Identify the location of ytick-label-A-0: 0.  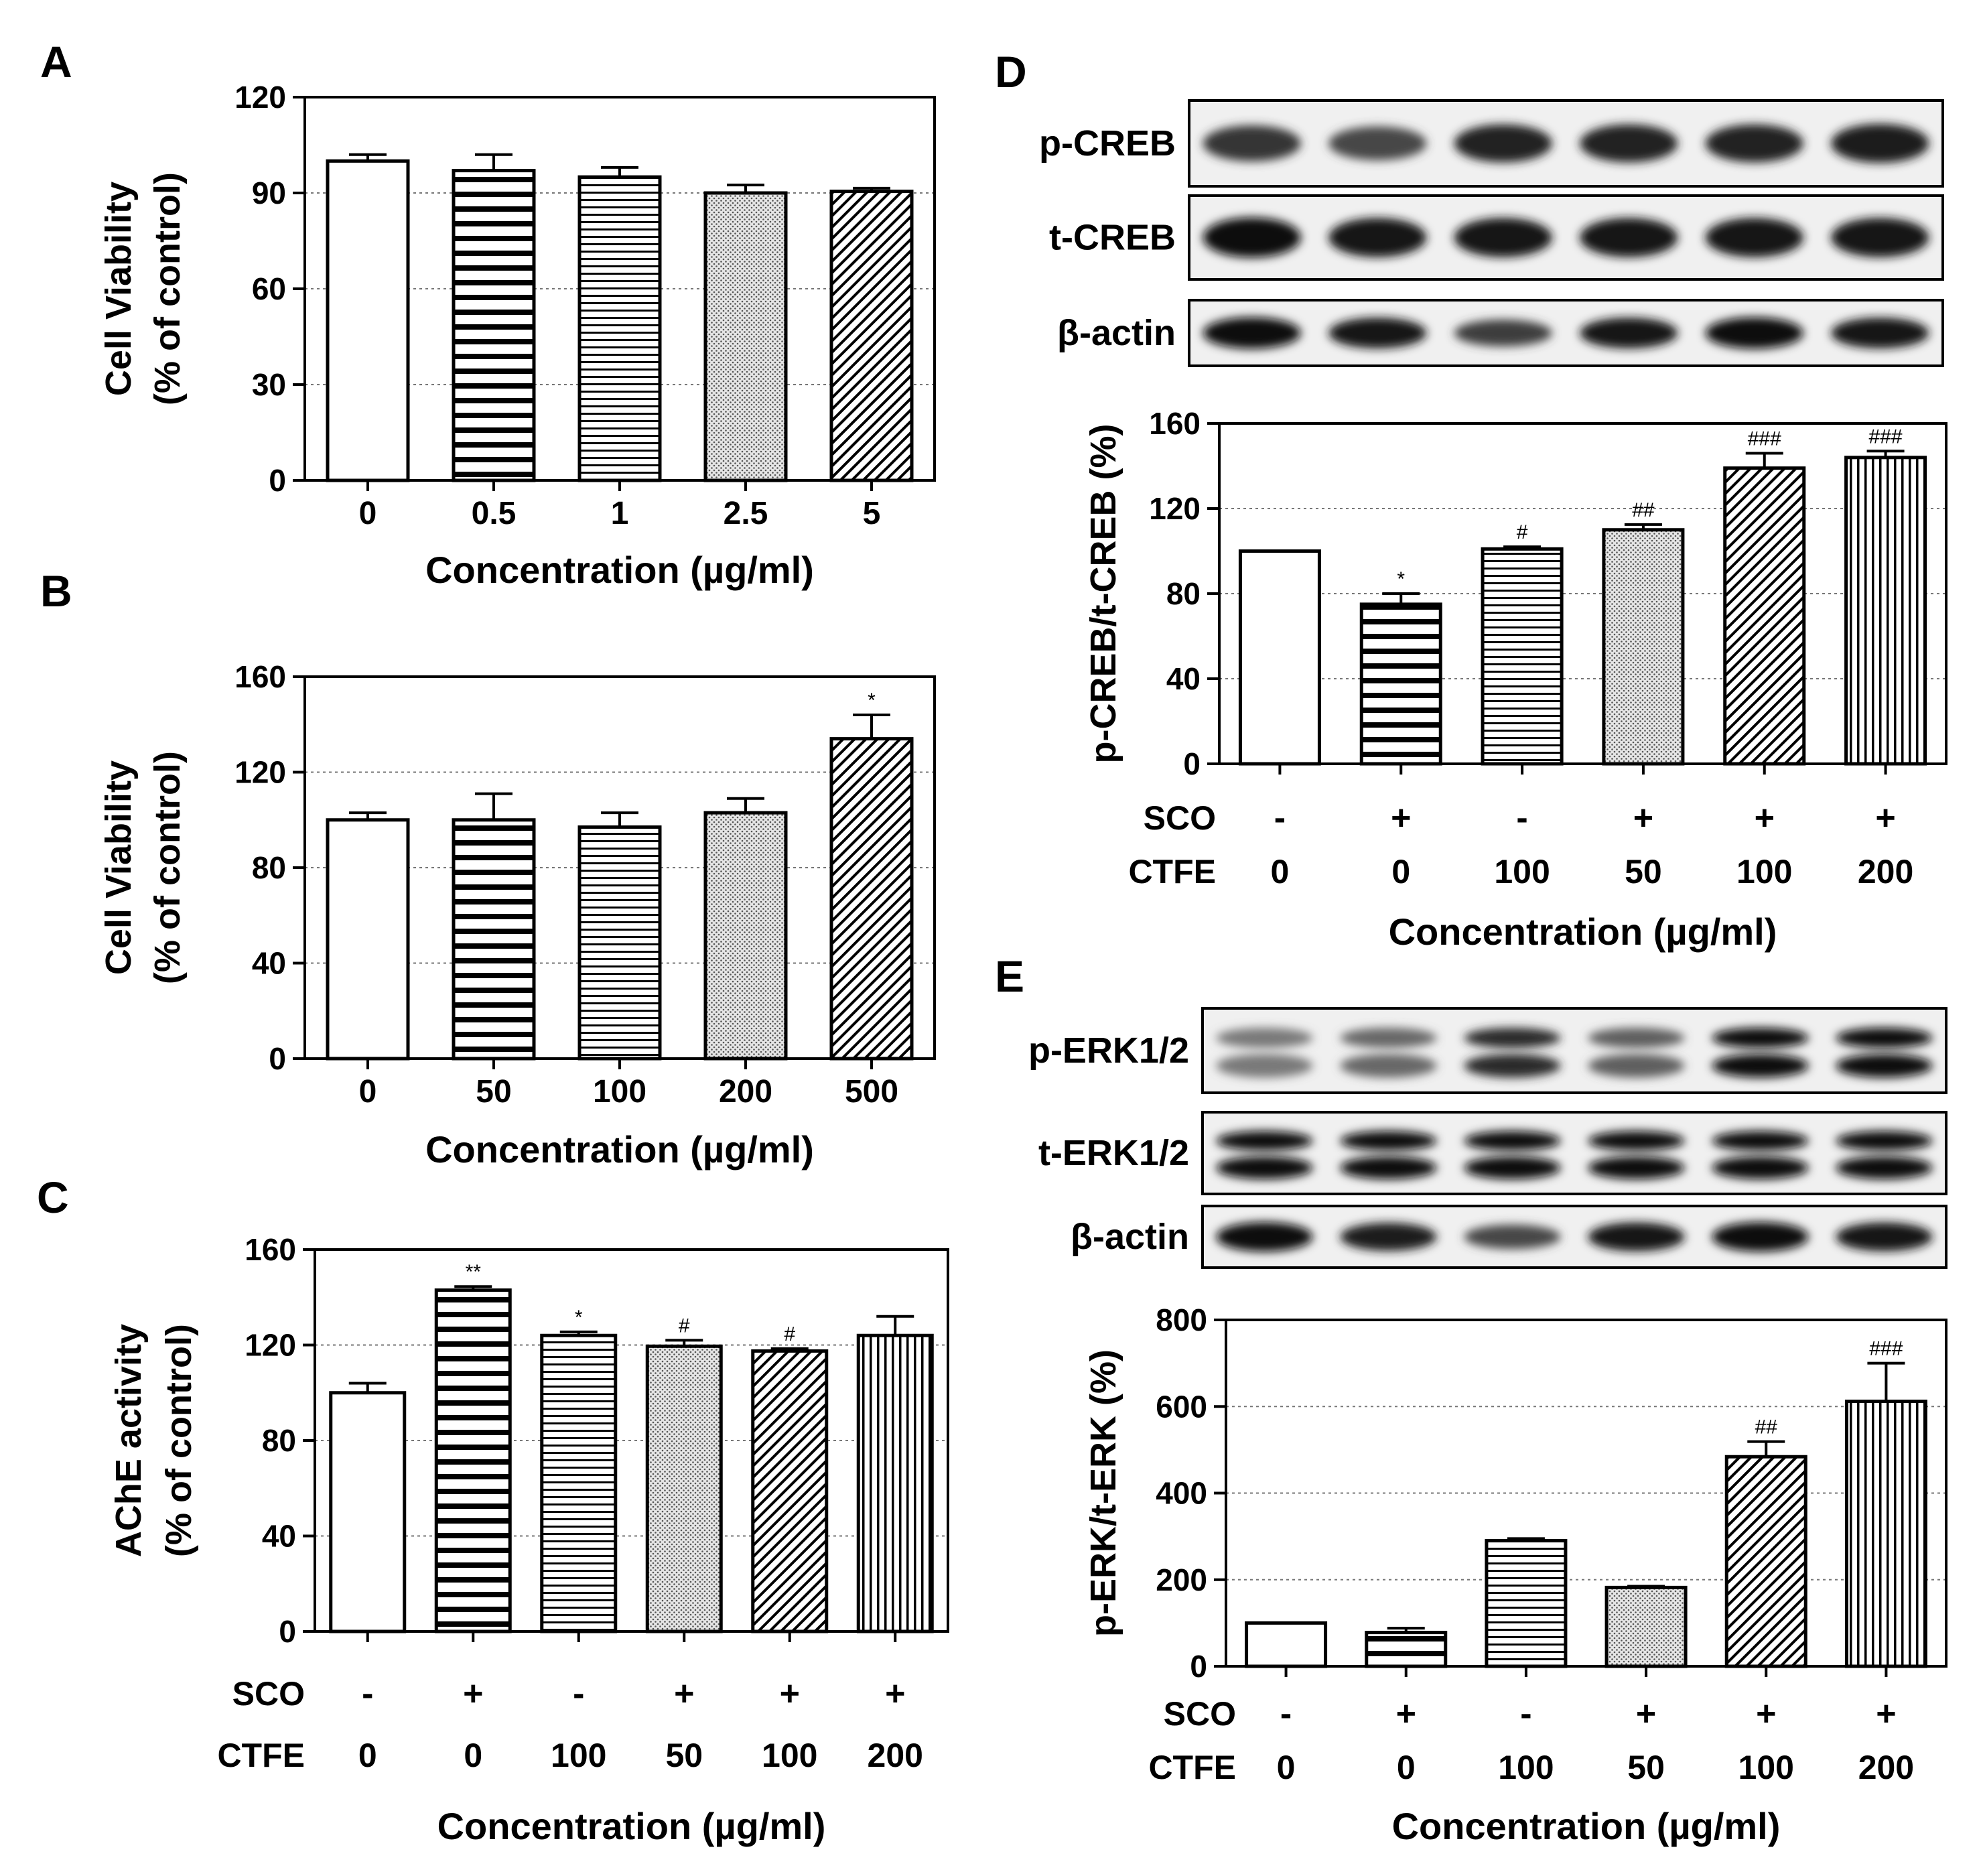
(277, 481).